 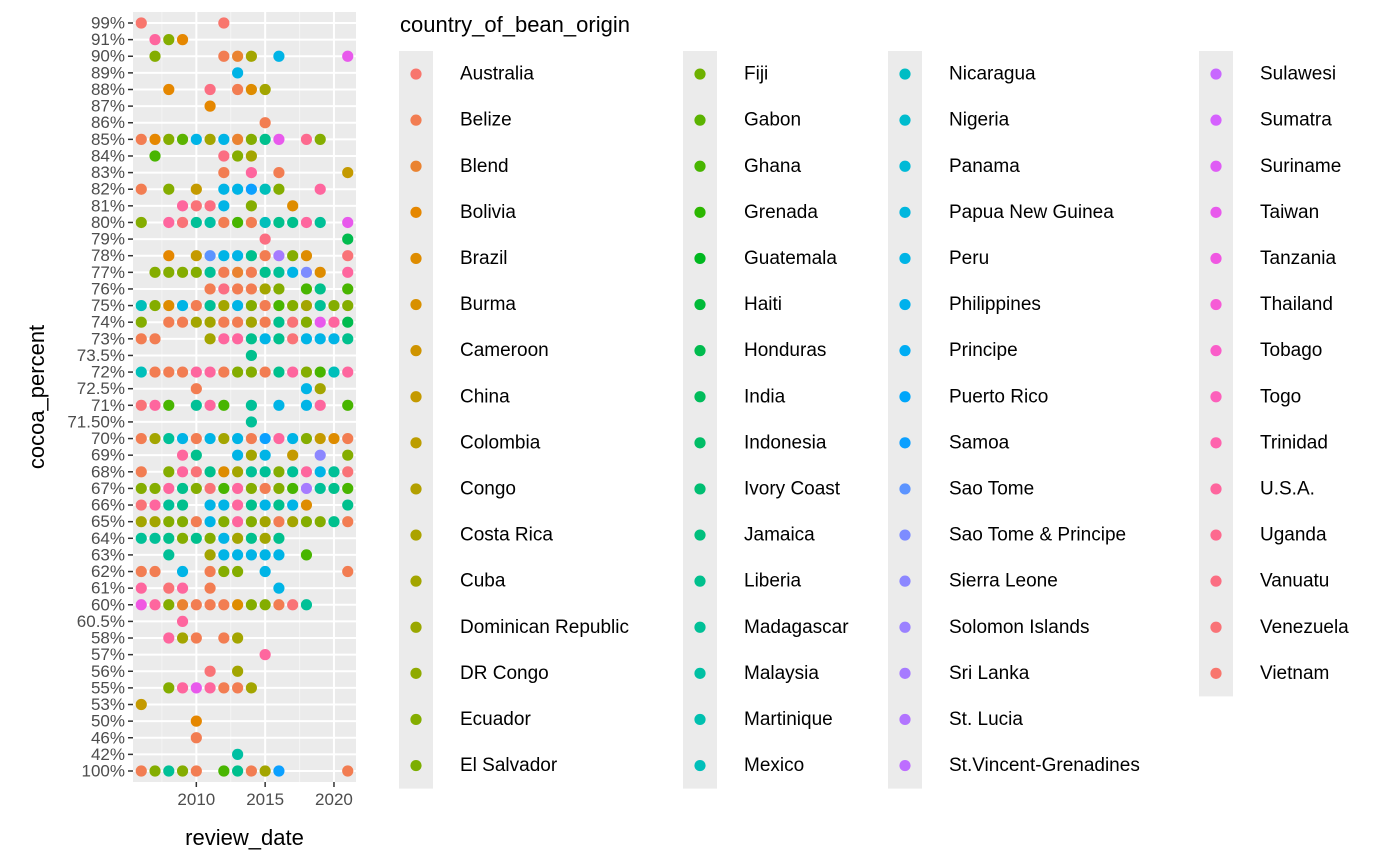 I want to click on legend-key-background, so click(x=1216, y=374).